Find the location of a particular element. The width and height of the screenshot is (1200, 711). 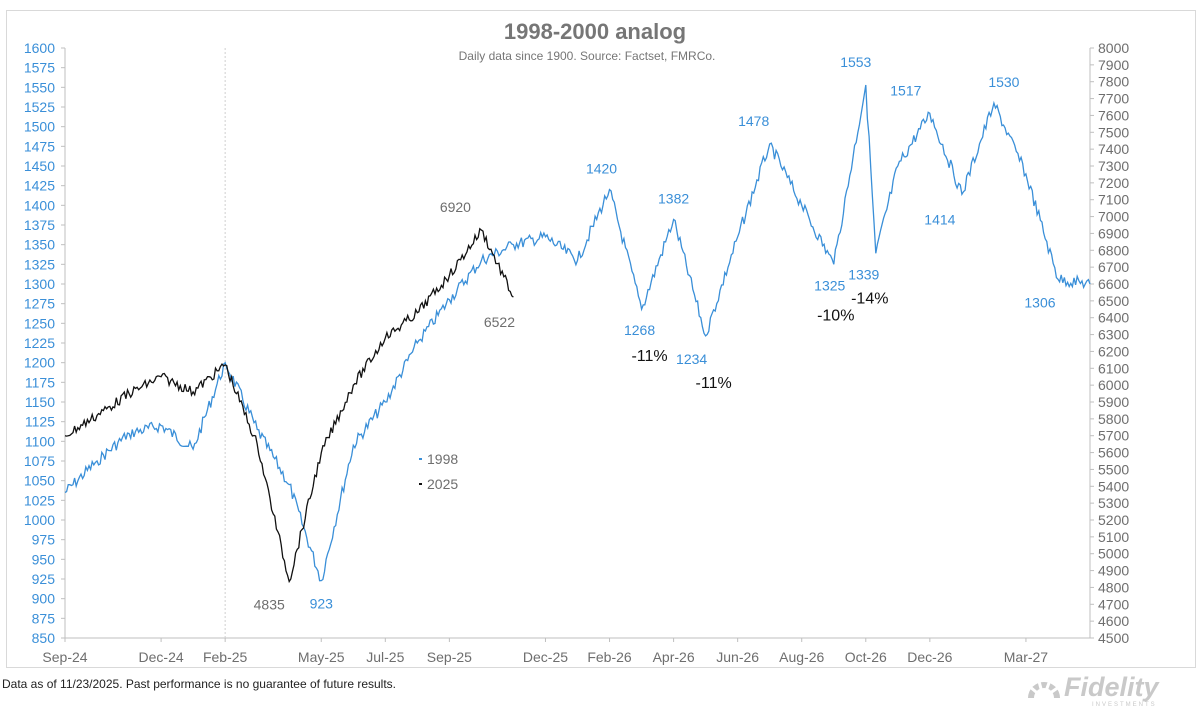

right-tick-label: 6600 is located at coordinates (1113, 284).